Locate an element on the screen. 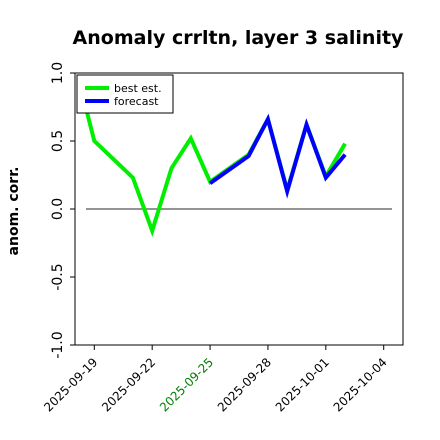 This screenshot has height=440, width=440. y-tick-label: -0.5 is located at coordinates (58, 276).